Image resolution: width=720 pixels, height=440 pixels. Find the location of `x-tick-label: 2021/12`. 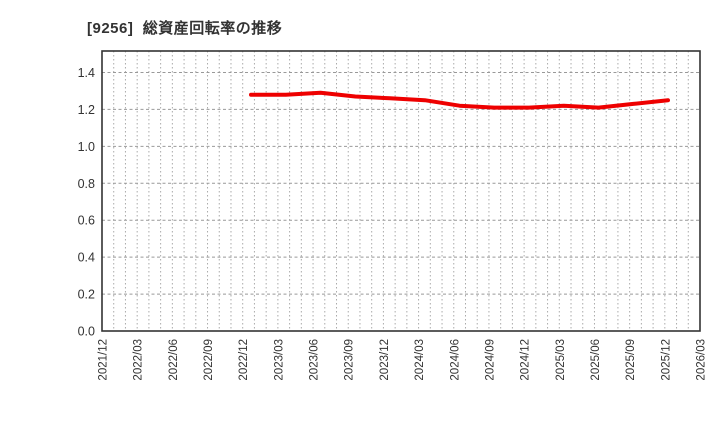

x-tick-label: 2021/12 is located at coordinates (104, 360).